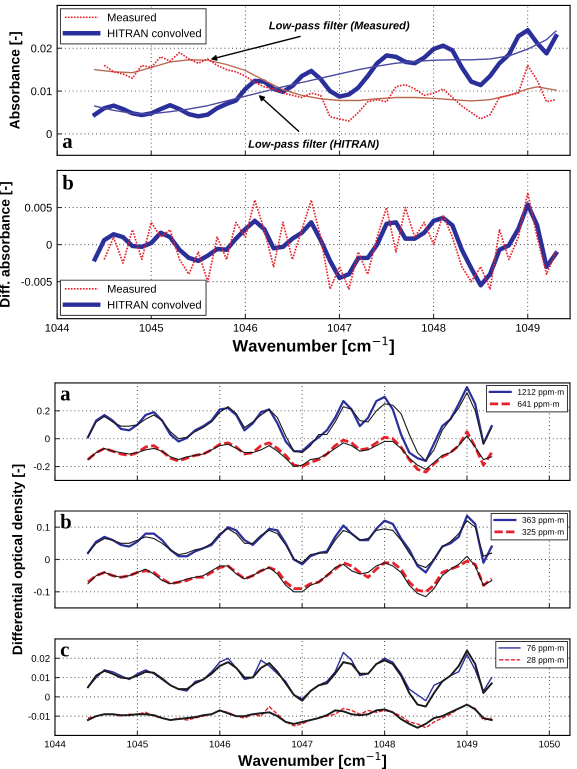 The image size is (577, 769). I want to click on y-tick-label: -0.2, so click(42, 466).